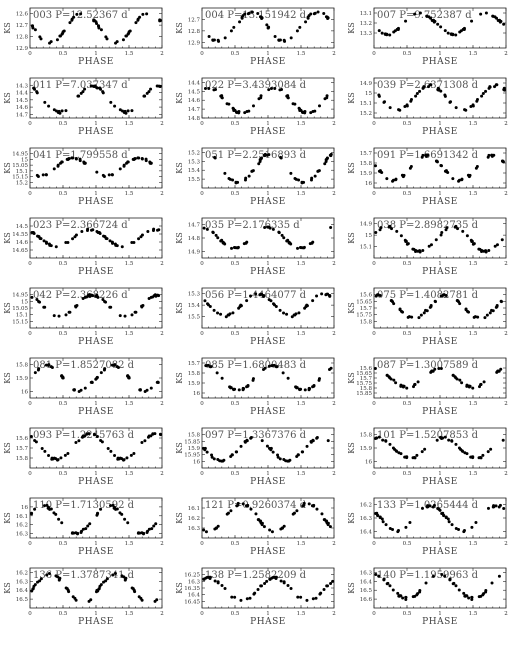 This screenshot has height=647, width=520. I want to click on y-tick-label: 15.1, so click(22, 172).